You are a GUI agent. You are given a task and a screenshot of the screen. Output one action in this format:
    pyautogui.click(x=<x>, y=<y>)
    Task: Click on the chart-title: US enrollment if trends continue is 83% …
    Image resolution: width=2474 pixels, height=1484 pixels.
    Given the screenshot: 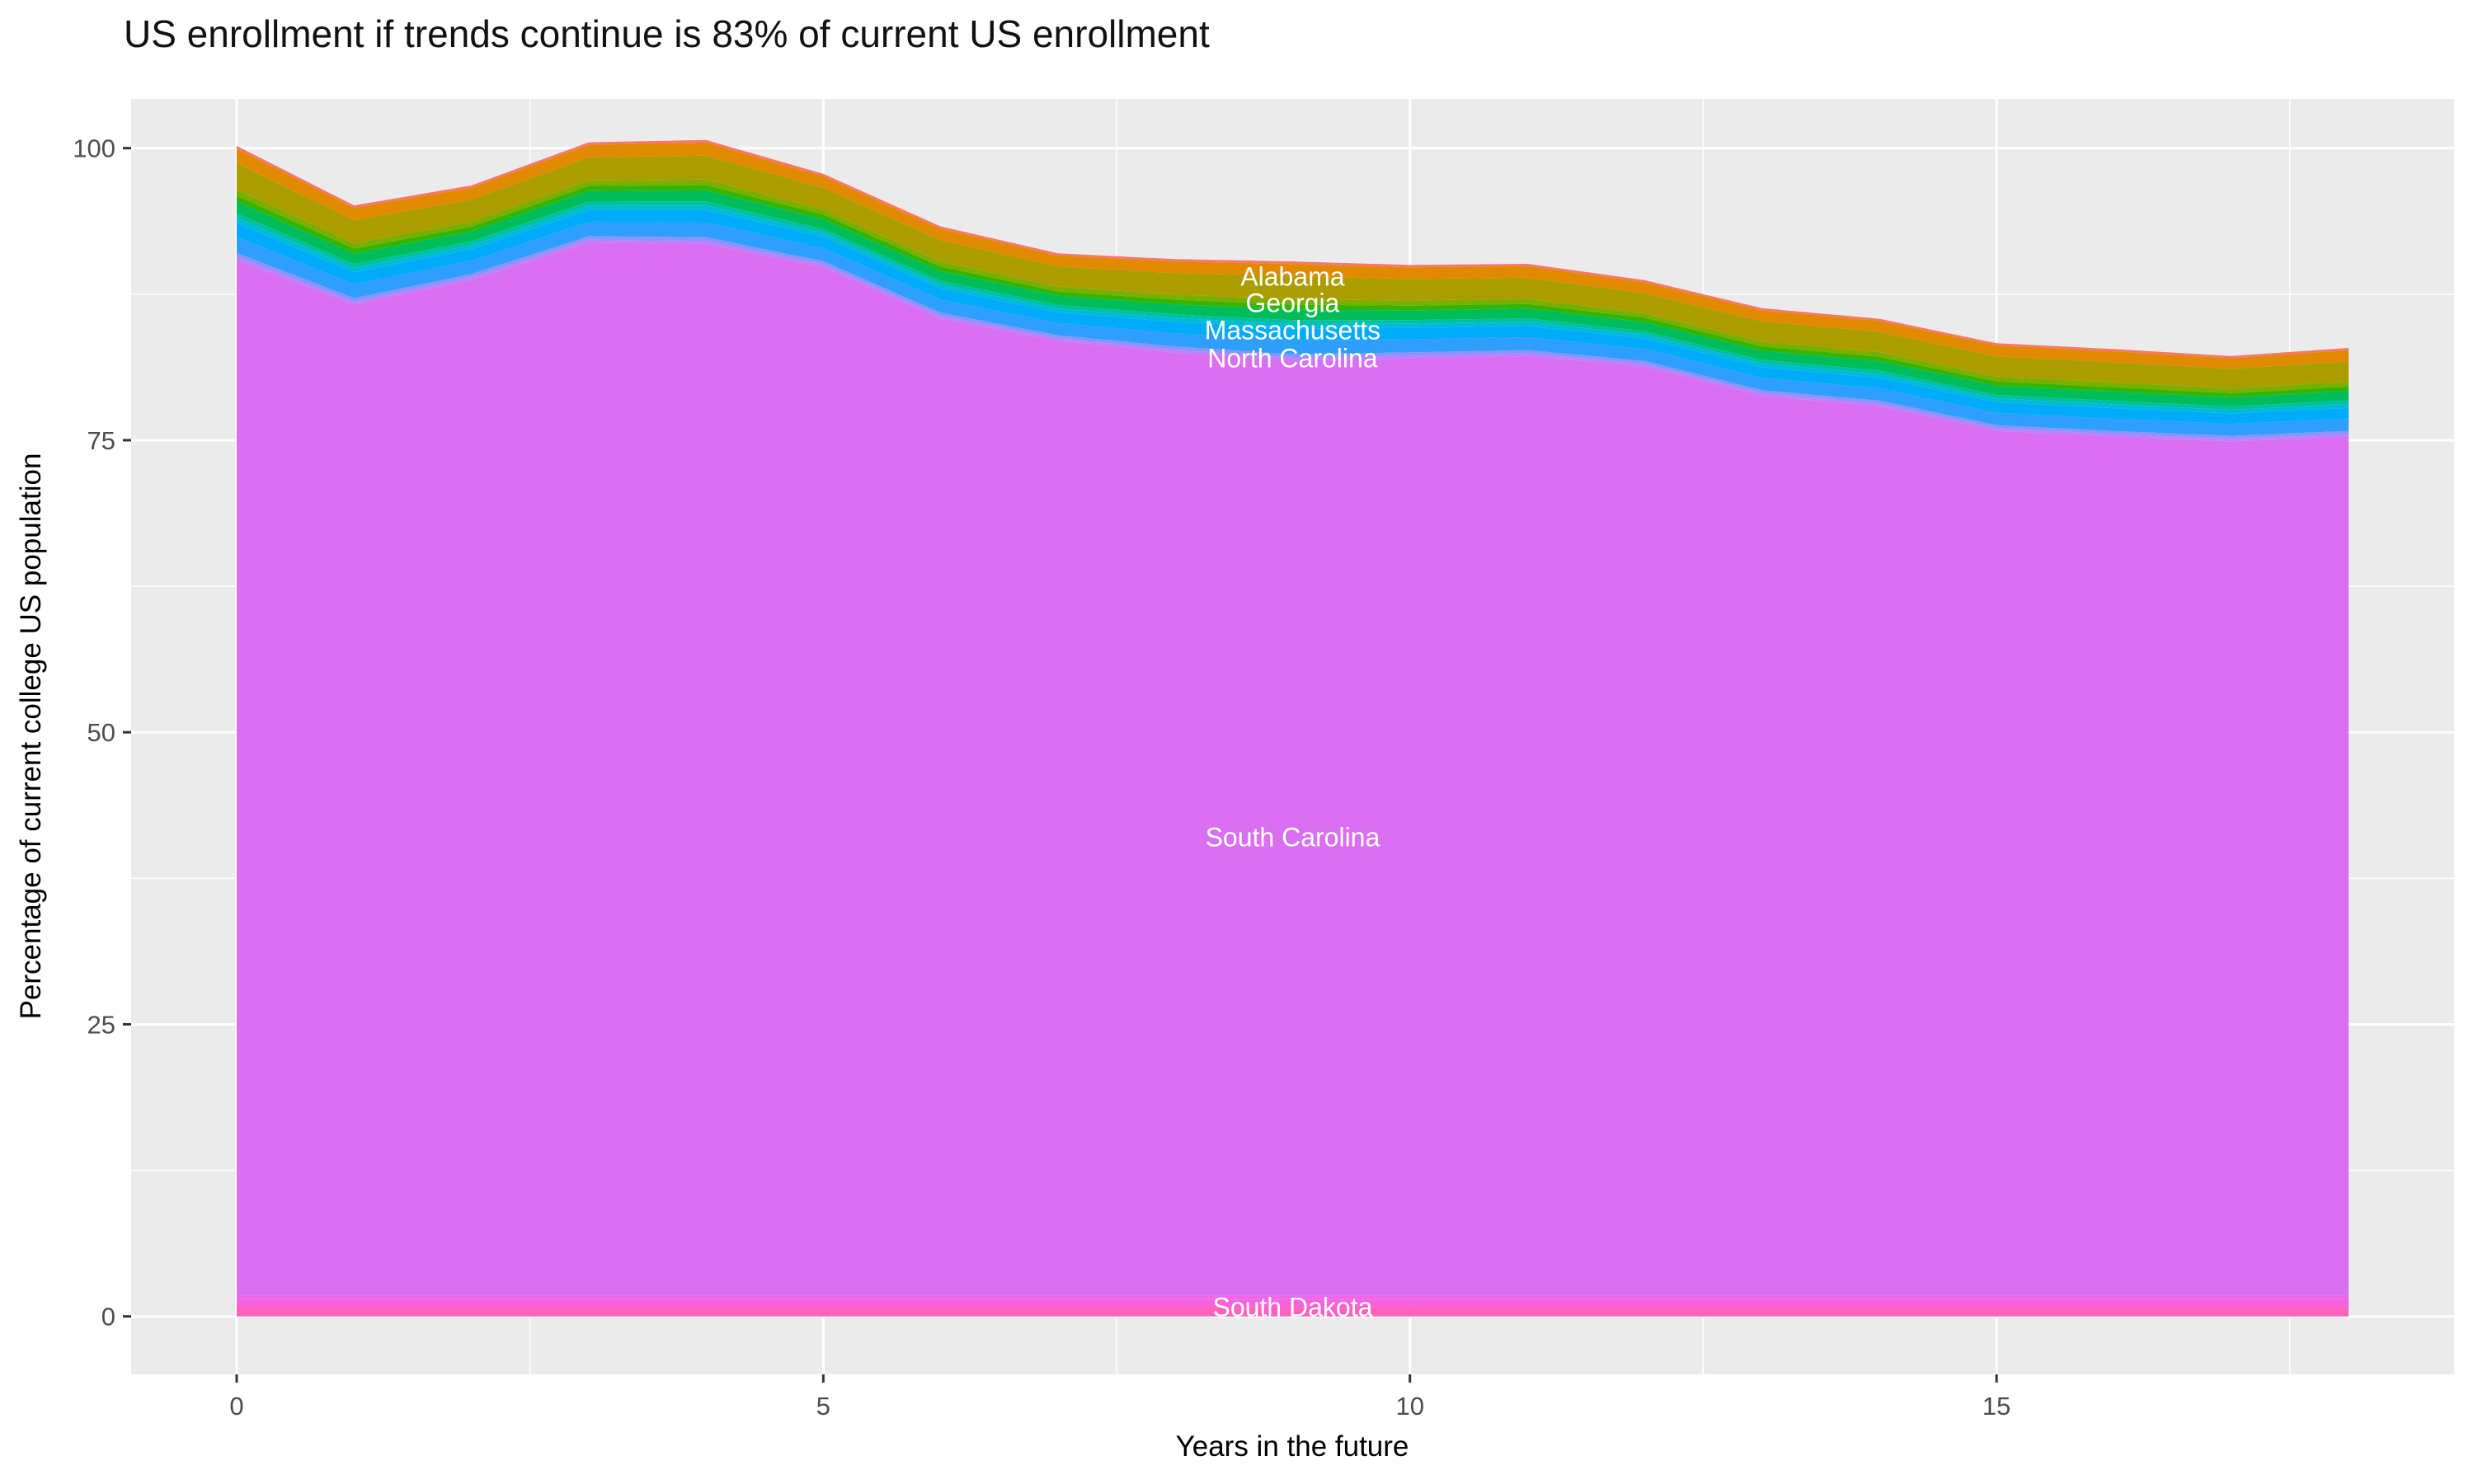 What is the action you would take?
    pyautogui.click(x=667, y=33)
    